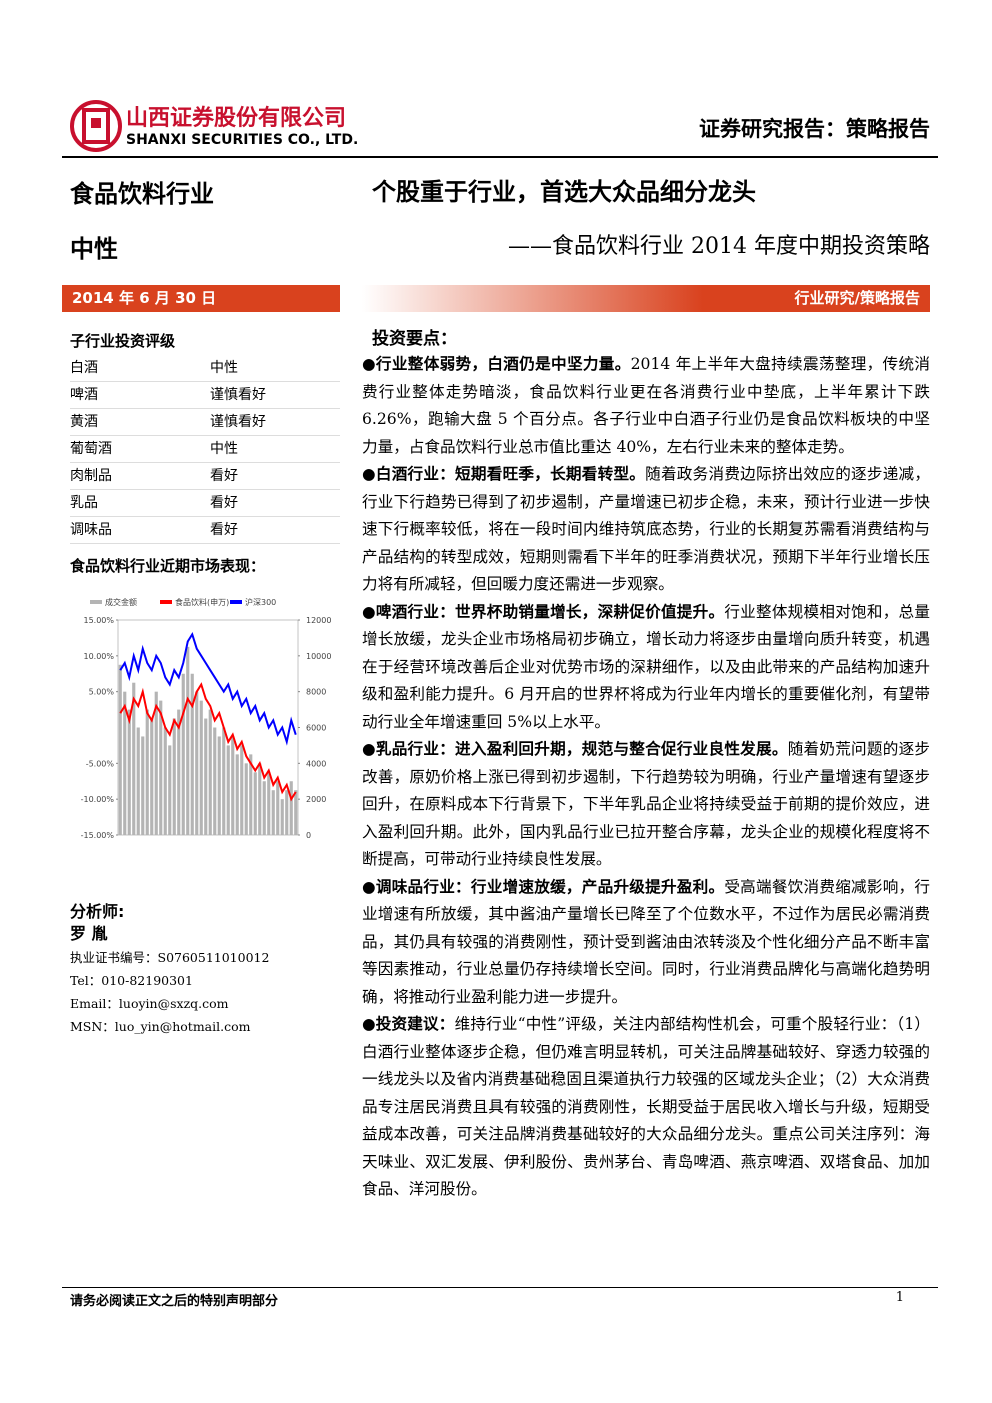  What do you see at coordinates (316, 692) in the screenshot?
I see `y2-tick-label: 8000` at bounding box center [316, 692].